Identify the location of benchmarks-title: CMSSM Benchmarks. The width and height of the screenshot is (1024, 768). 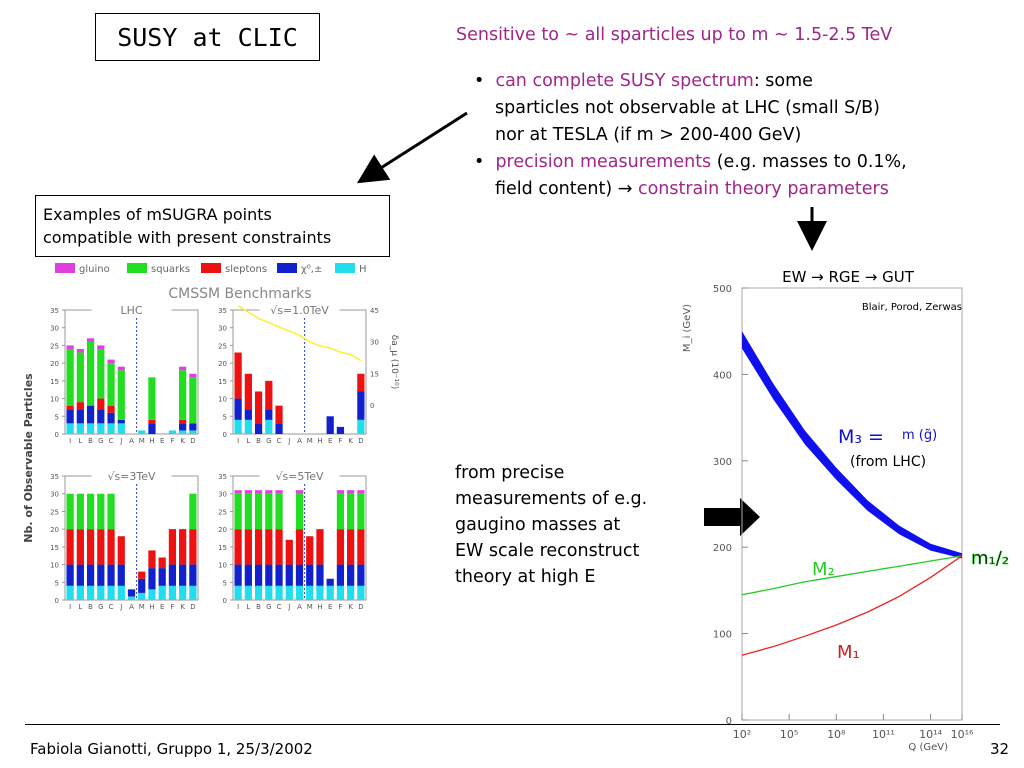
(239, 294).